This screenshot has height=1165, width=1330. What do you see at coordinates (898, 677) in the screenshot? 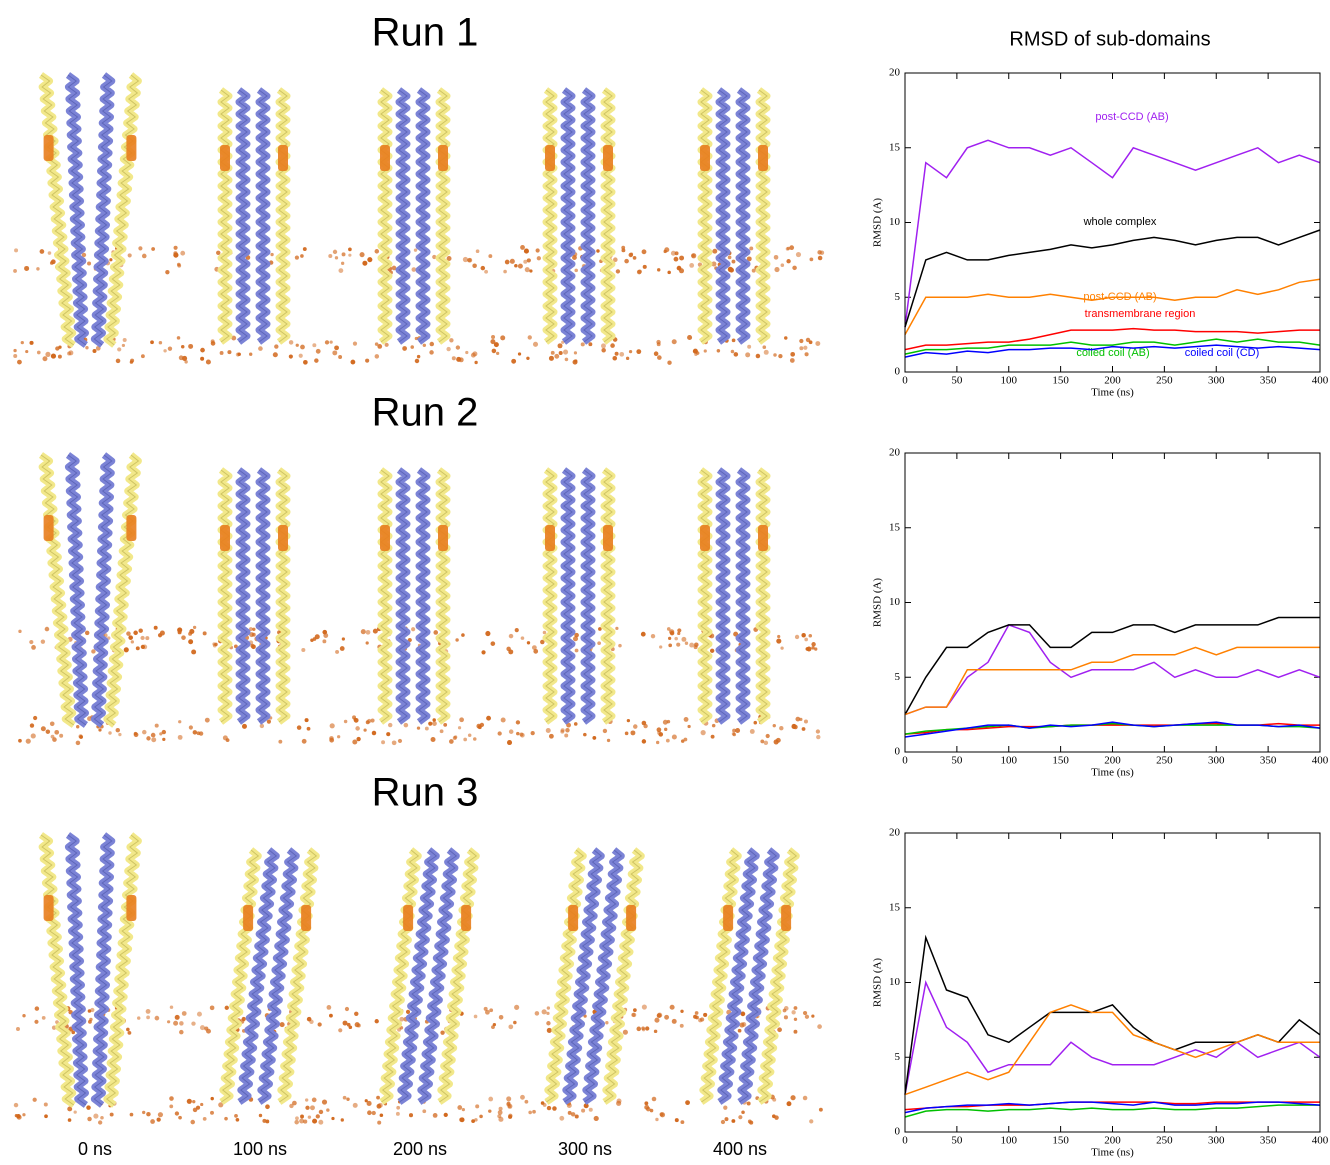
I see `y-tick-label: 5` at bounding box center [898, 677].